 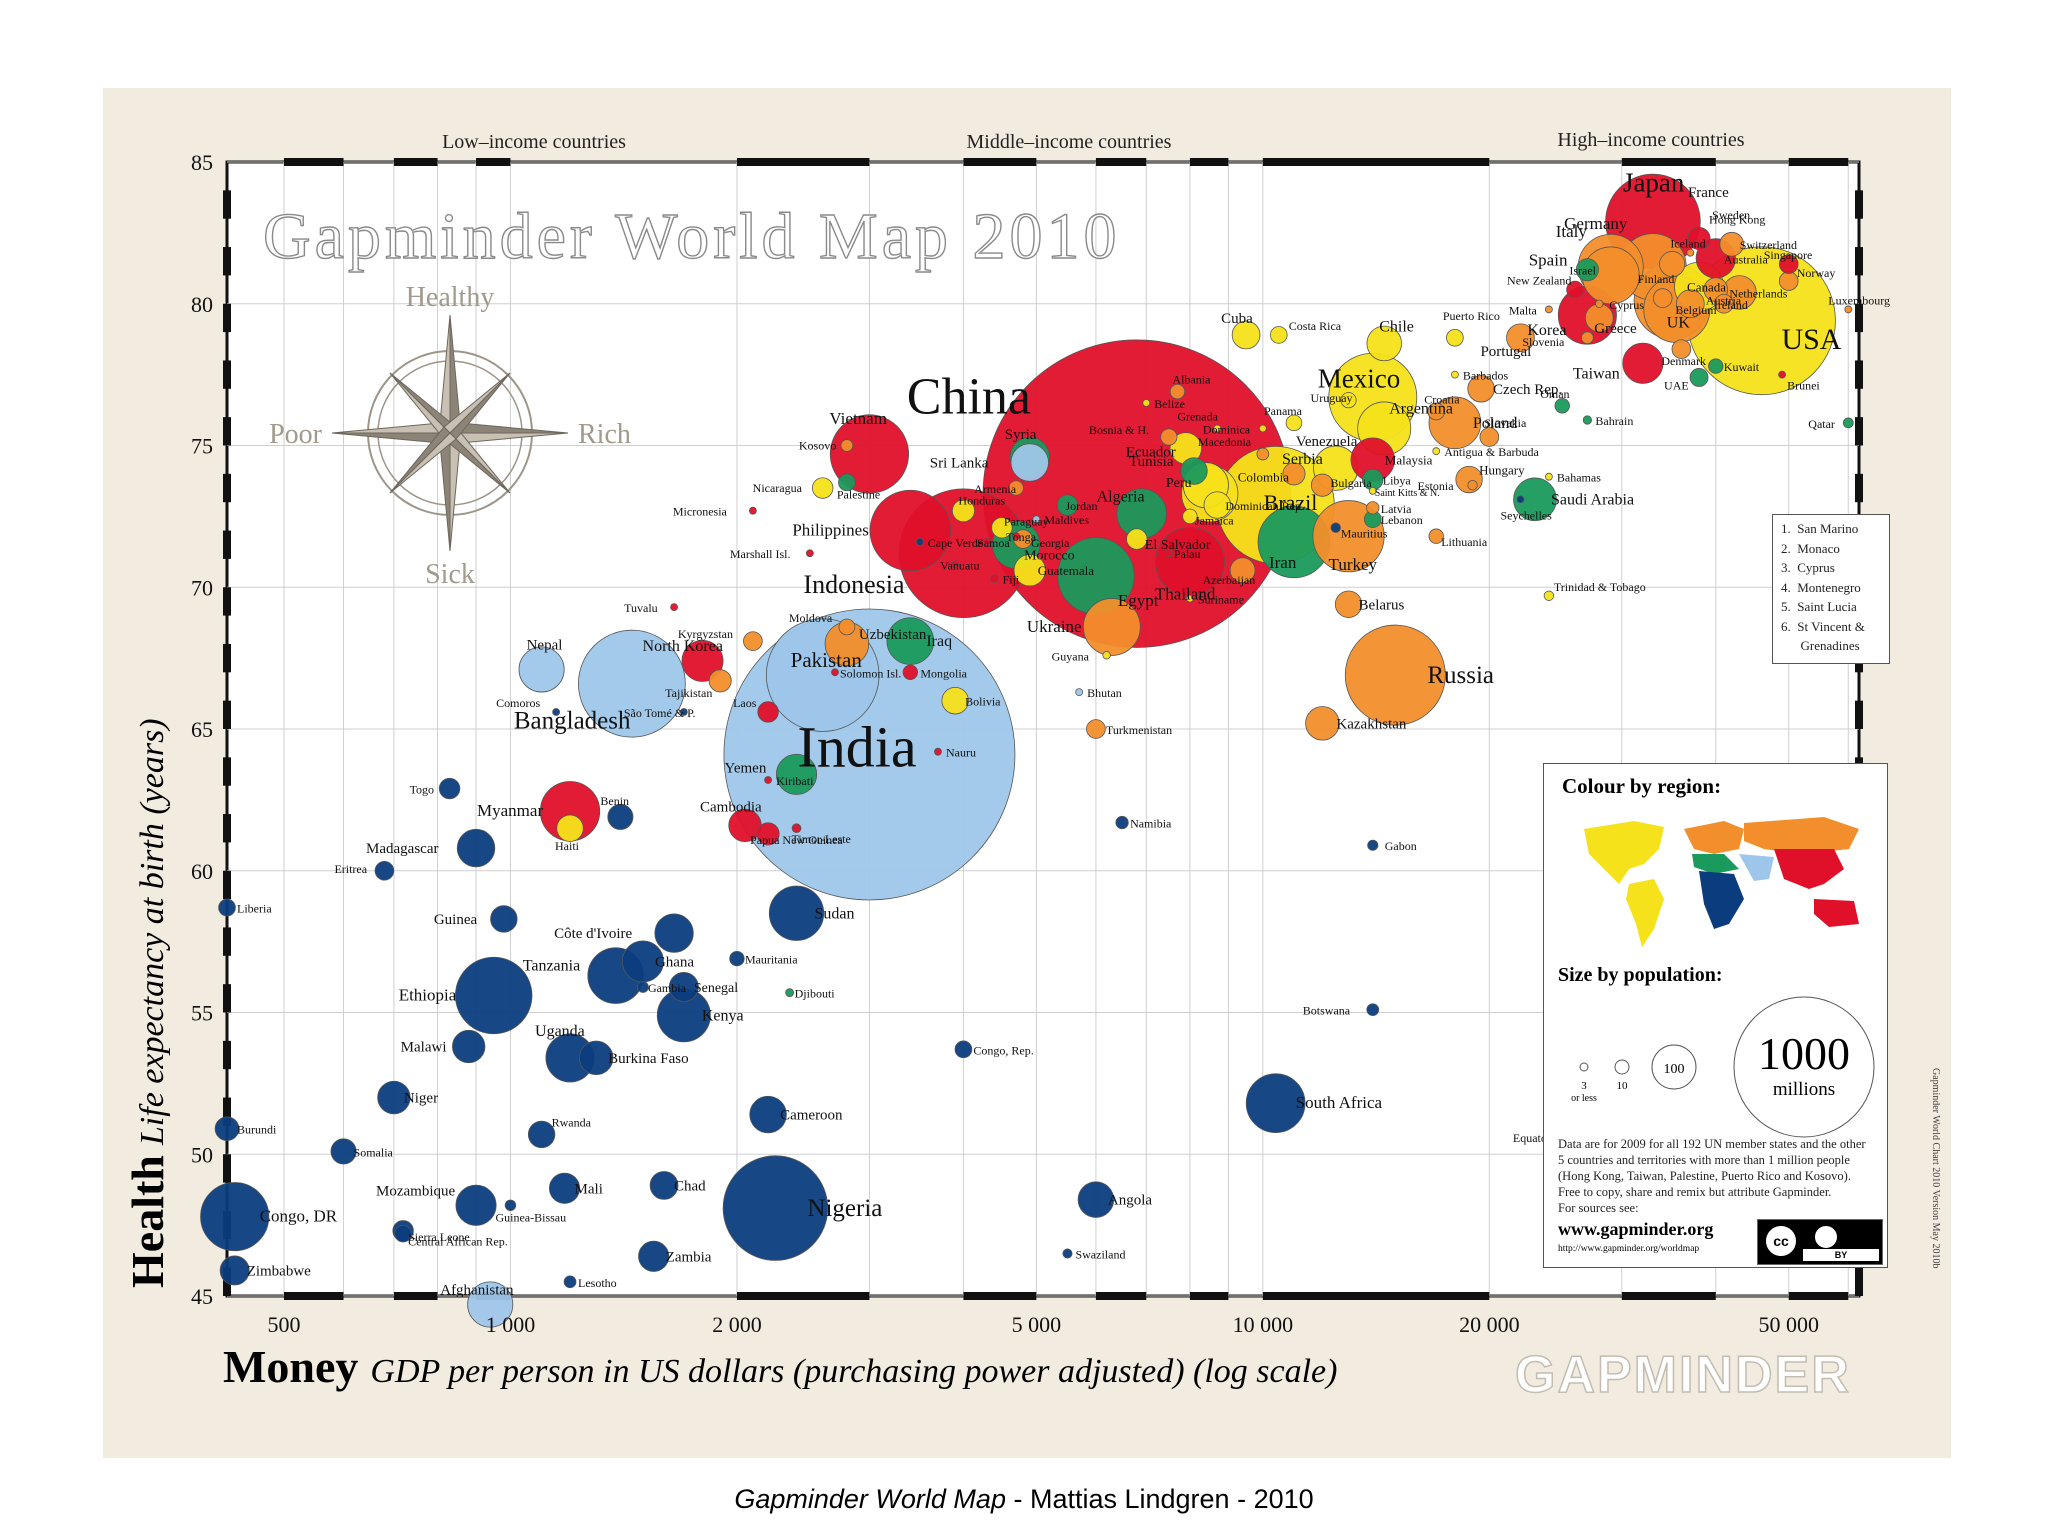 I want to click on bubble-label-guyana: Guyana, so click(x=1071, y=656).